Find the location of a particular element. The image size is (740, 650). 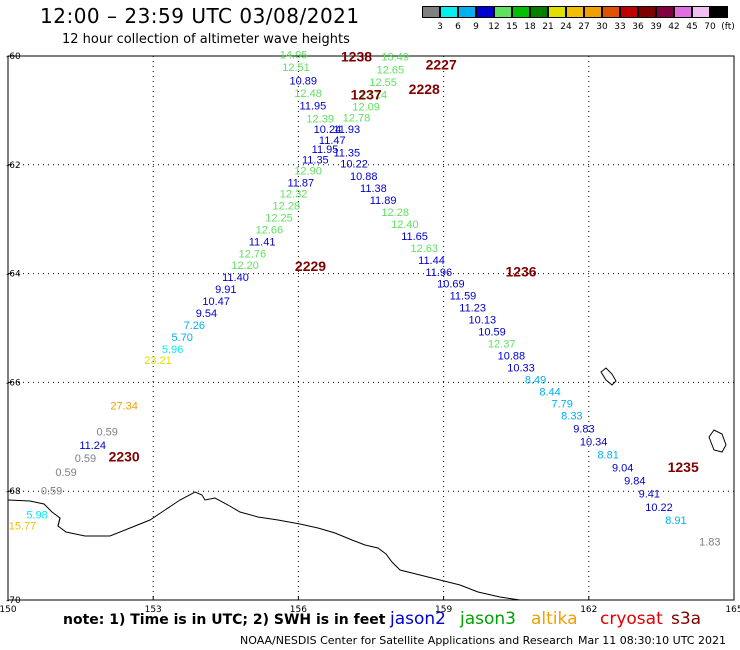

wave-height-value: 13.49 is located at coordinates (395, 57).